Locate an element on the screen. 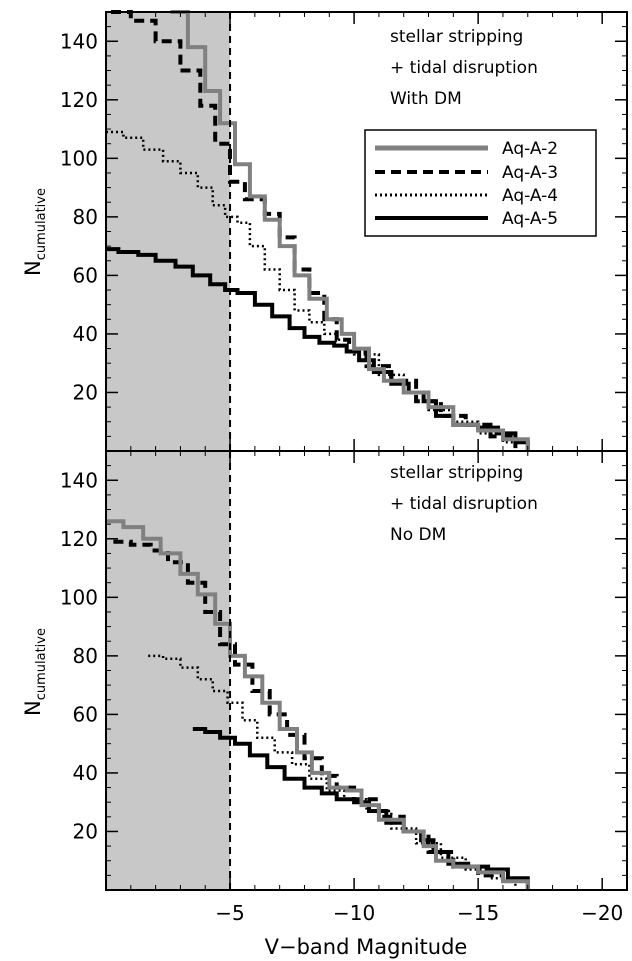 The width and height of the screenshot is (632, 961). legend-label-aq-a-3: Aq-A-3 is located at coordinates (530, 173).